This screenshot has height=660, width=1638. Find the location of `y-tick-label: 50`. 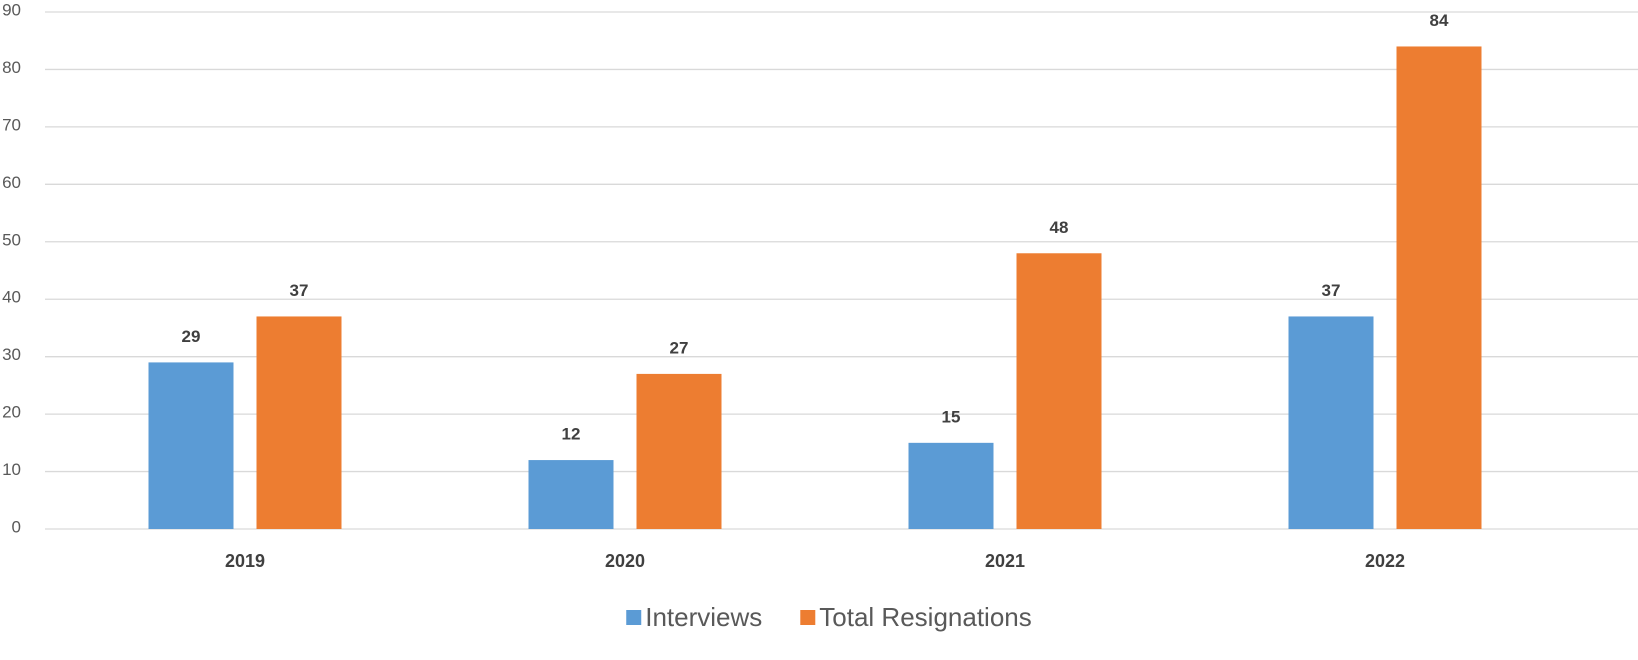

y-tick-label: 50 is located at coordinates (11, 239).